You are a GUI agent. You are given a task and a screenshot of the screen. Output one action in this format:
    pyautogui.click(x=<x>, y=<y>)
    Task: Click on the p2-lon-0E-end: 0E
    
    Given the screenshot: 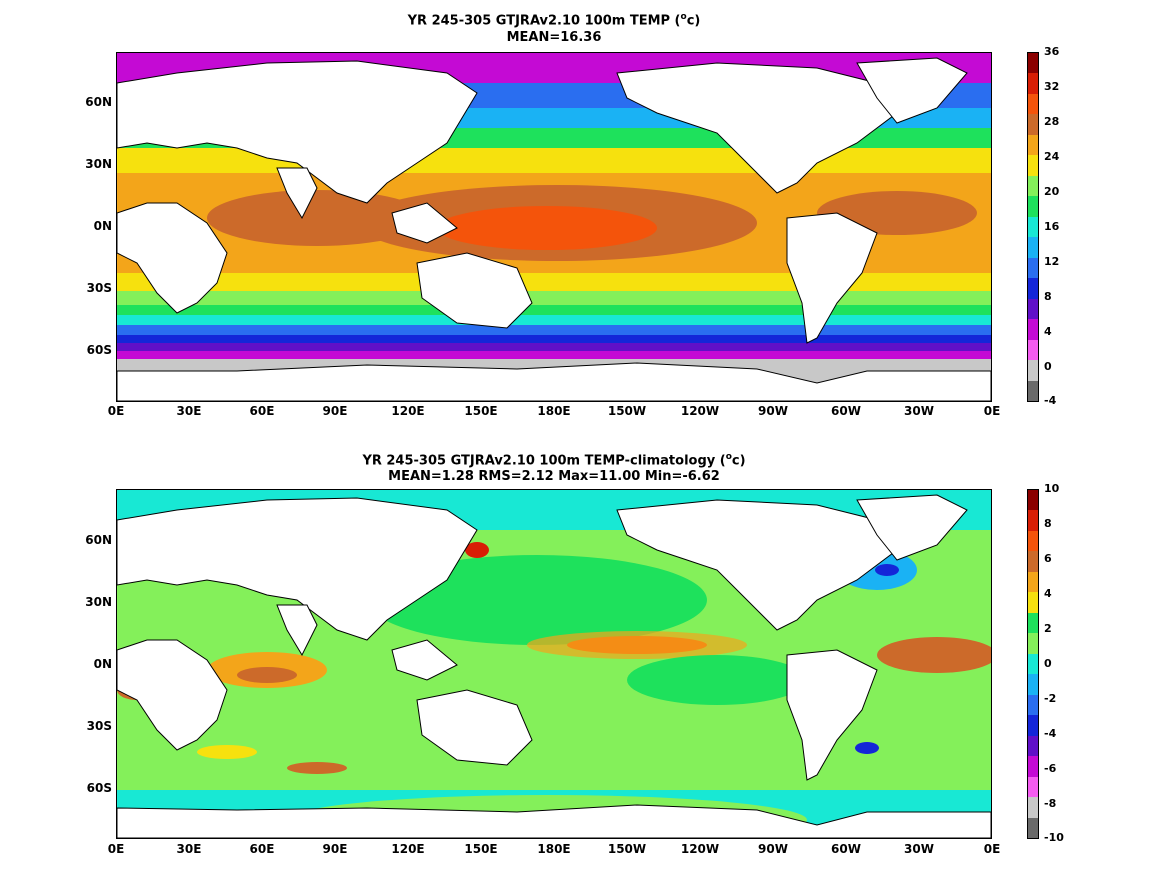 What is the action you would take?
    pyautogui.click(x=992, y=849)
    